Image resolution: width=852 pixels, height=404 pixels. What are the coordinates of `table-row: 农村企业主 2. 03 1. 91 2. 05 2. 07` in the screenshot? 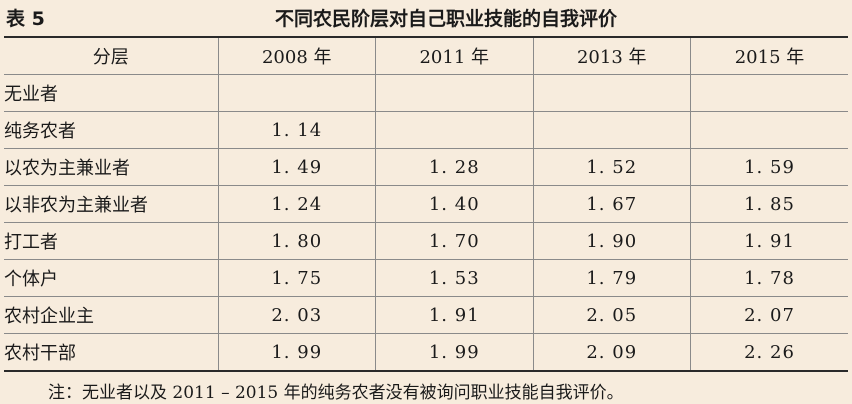 It's located at (426, 315).